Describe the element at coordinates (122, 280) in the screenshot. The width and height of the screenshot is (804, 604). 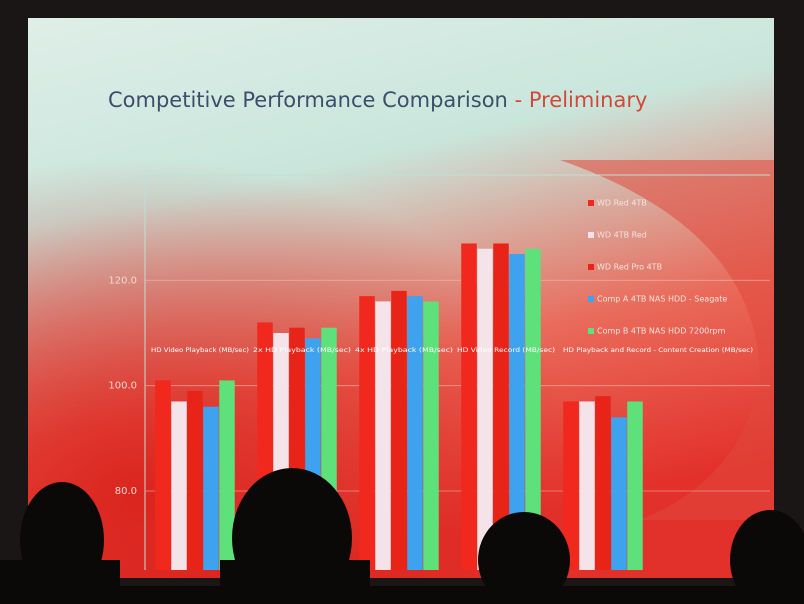
I see `y-tick-label: 120.0` at that location.